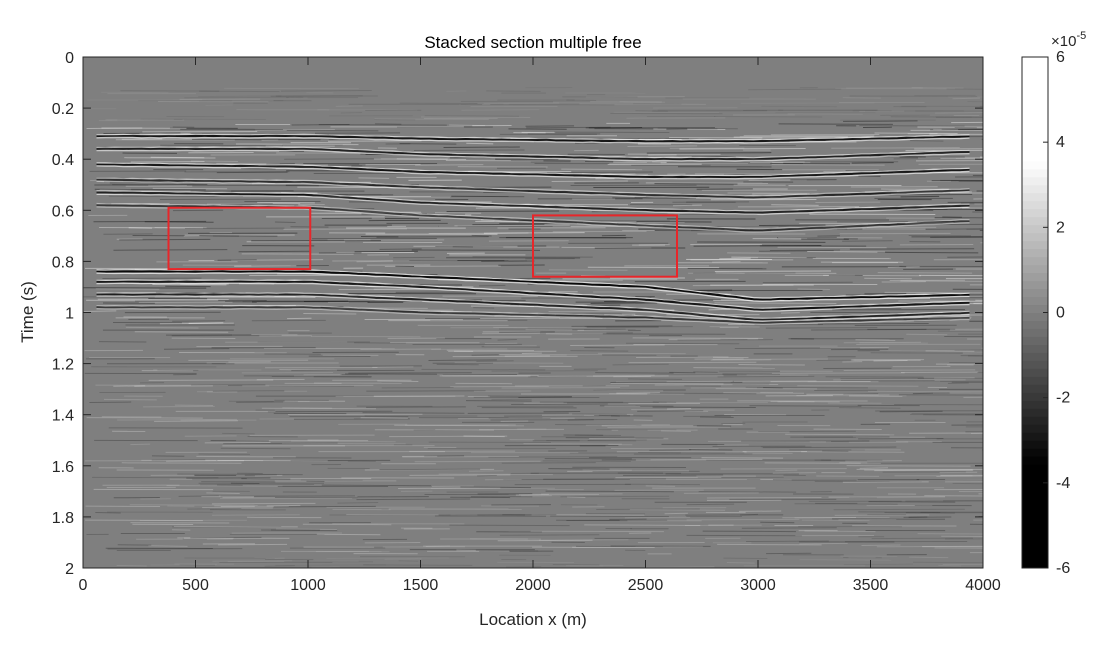 The width and height of the screenshot is (1100, 650). Describe the element at coordinates (308, 585) in the screenshot. I see `x-tick-label: 1000` at that location.